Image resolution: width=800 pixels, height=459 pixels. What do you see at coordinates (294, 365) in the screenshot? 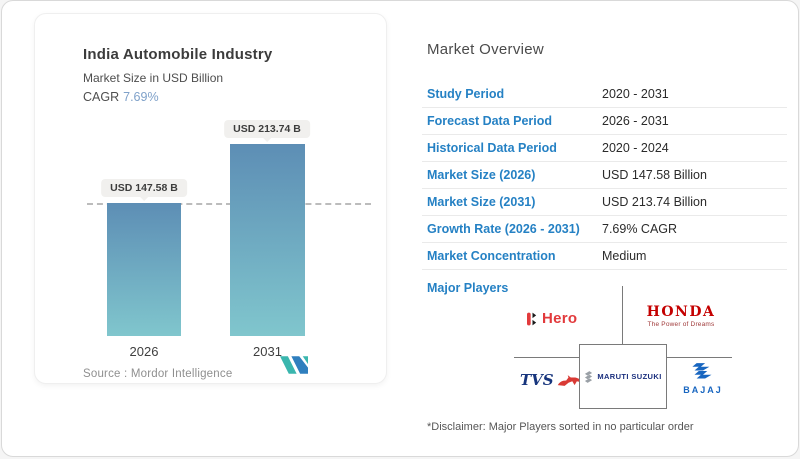
I see `mordor-intelligence-logo-icon` at bounding box center [294, 365].